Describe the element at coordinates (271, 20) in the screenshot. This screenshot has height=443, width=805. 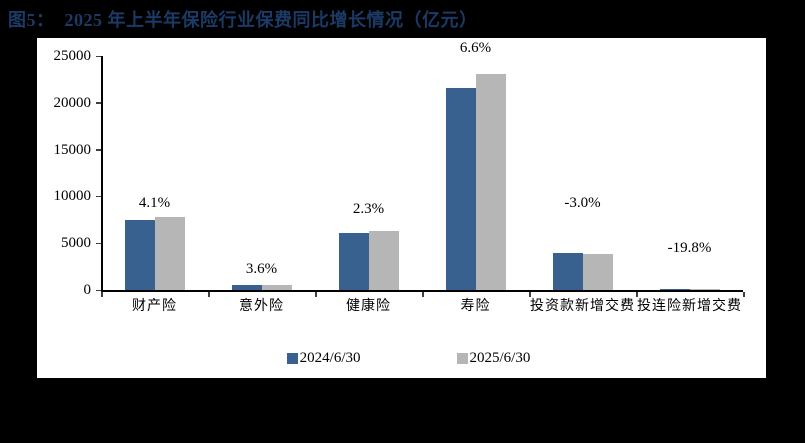
I see `figure-title-text: 2025 年上半年保险行业保费同比增长情况（亿元）` at that location.